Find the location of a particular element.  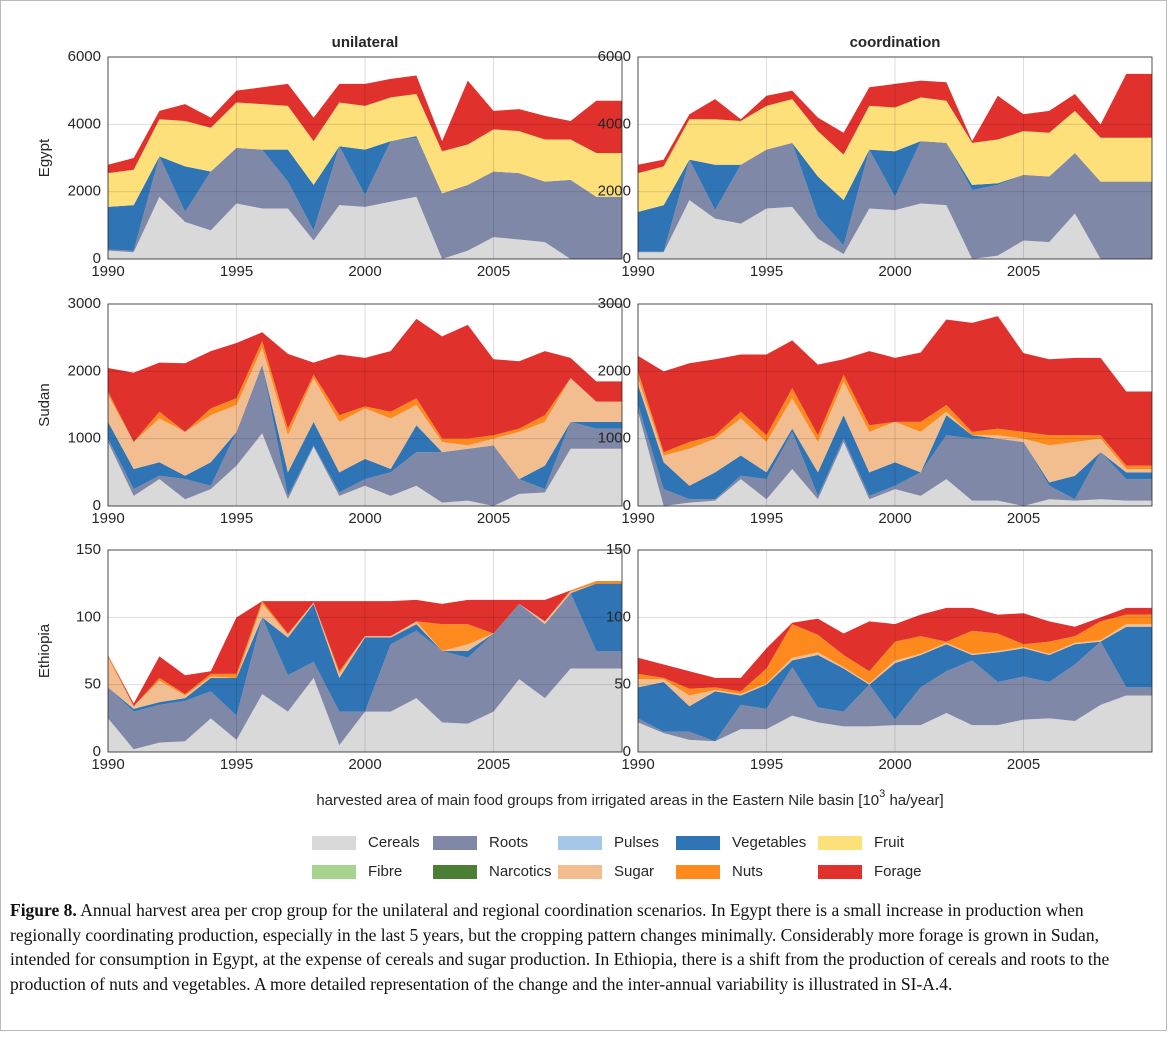

y-axis-label: Sudan is located at coordinates (44, 404).